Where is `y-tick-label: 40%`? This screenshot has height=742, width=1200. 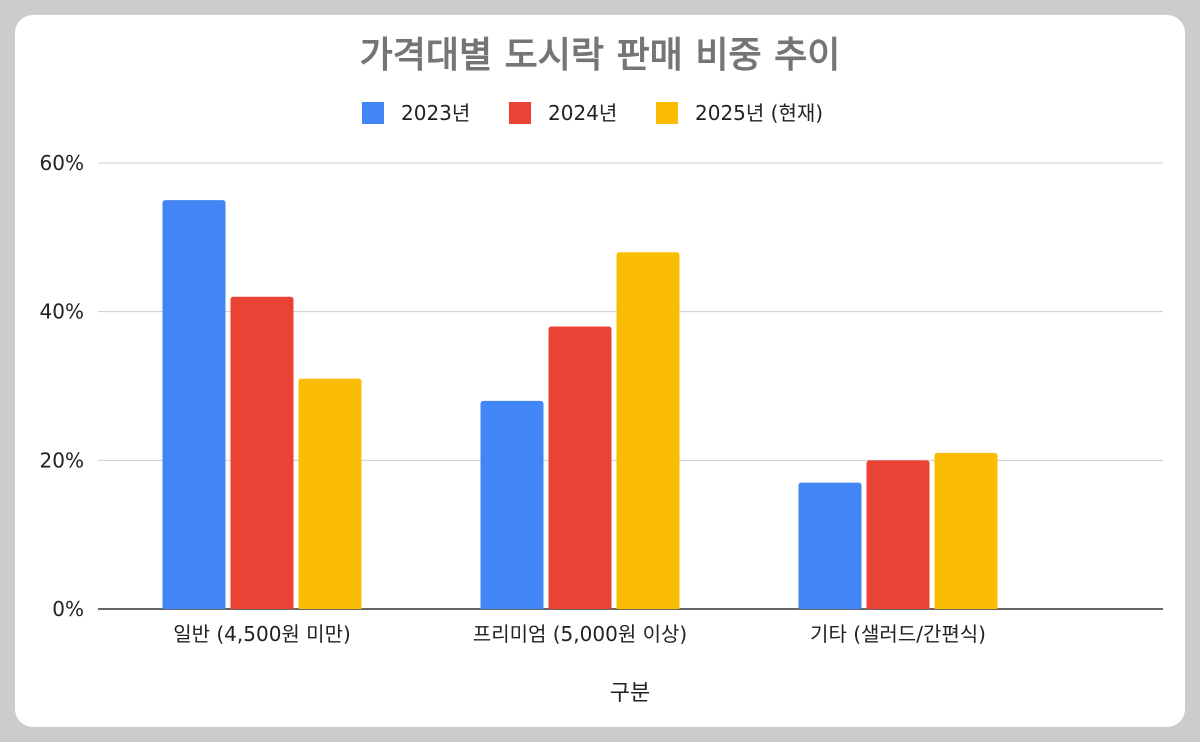
y-tick-label: 40% is located at coordinates (62, 312).